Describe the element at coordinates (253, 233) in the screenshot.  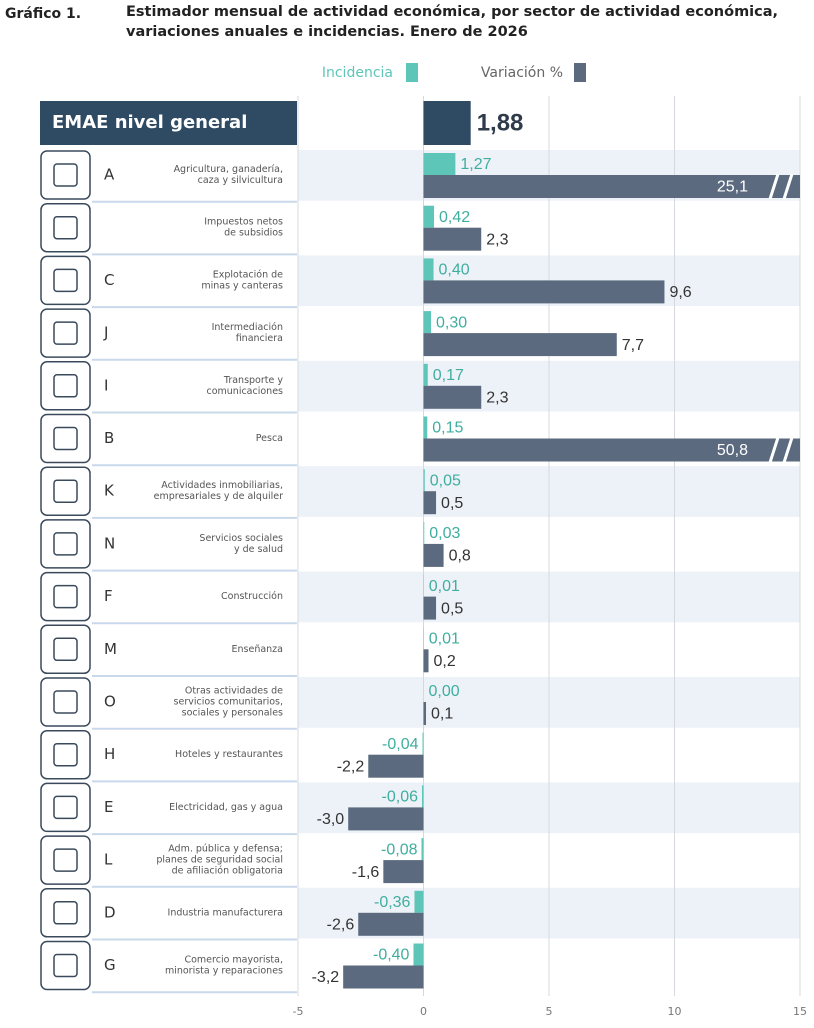
I see `category-label: de subsidios` at that location.